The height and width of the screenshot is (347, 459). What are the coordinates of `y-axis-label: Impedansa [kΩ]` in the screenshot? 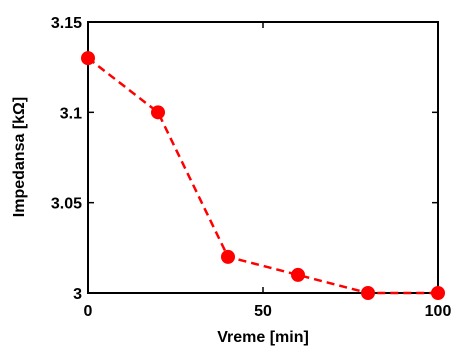 It's located at (19, 157).